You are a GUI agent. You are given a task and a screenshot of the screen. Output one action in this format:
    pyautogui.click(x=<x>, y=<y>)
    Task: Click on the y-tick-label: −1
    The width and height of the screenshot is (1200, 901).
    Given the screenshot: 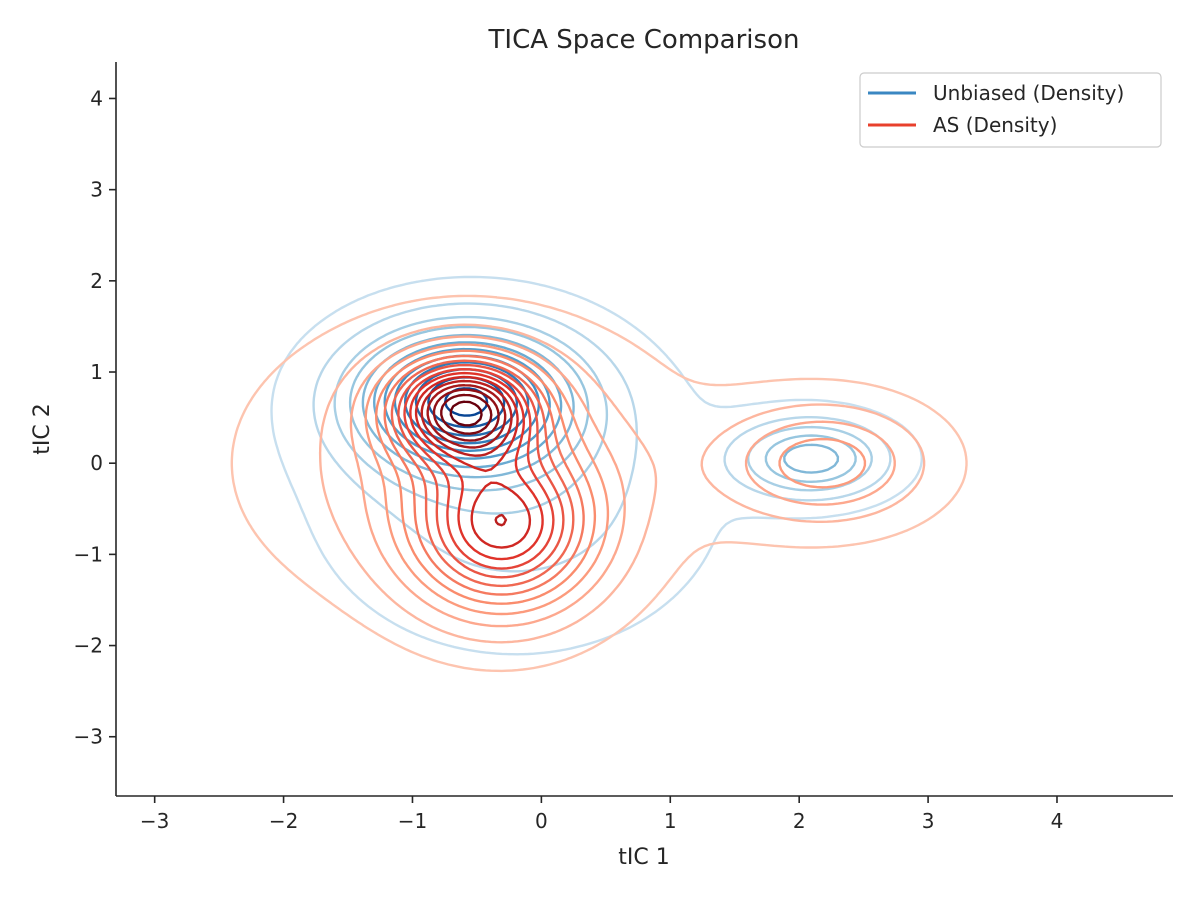 What is the action you would take?
    pyautogui.click(x=88, y=554)
    